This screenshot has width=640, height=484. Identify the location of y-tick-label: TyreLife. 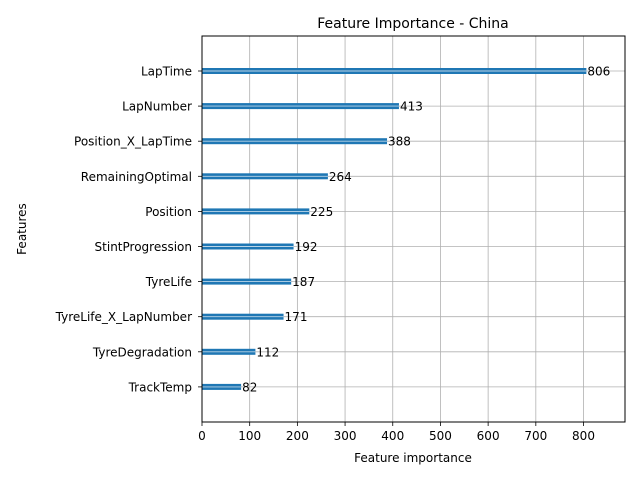
(168, 282).